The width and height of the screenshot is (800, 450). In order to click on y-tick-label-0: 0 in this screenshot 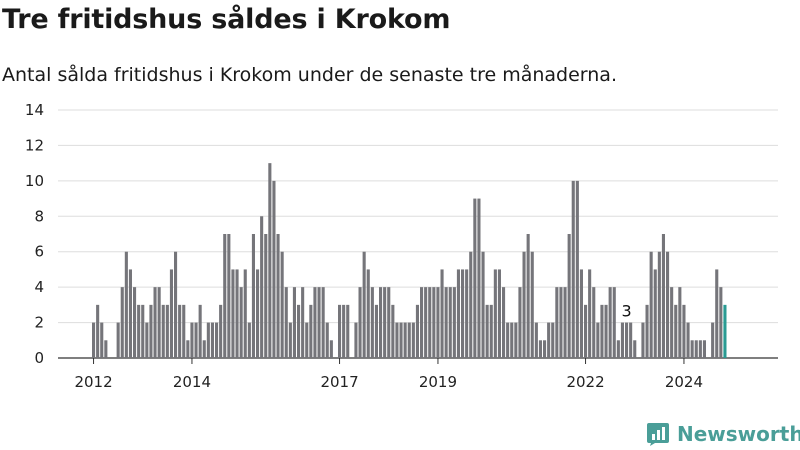, I will do `click(39, 358)`.